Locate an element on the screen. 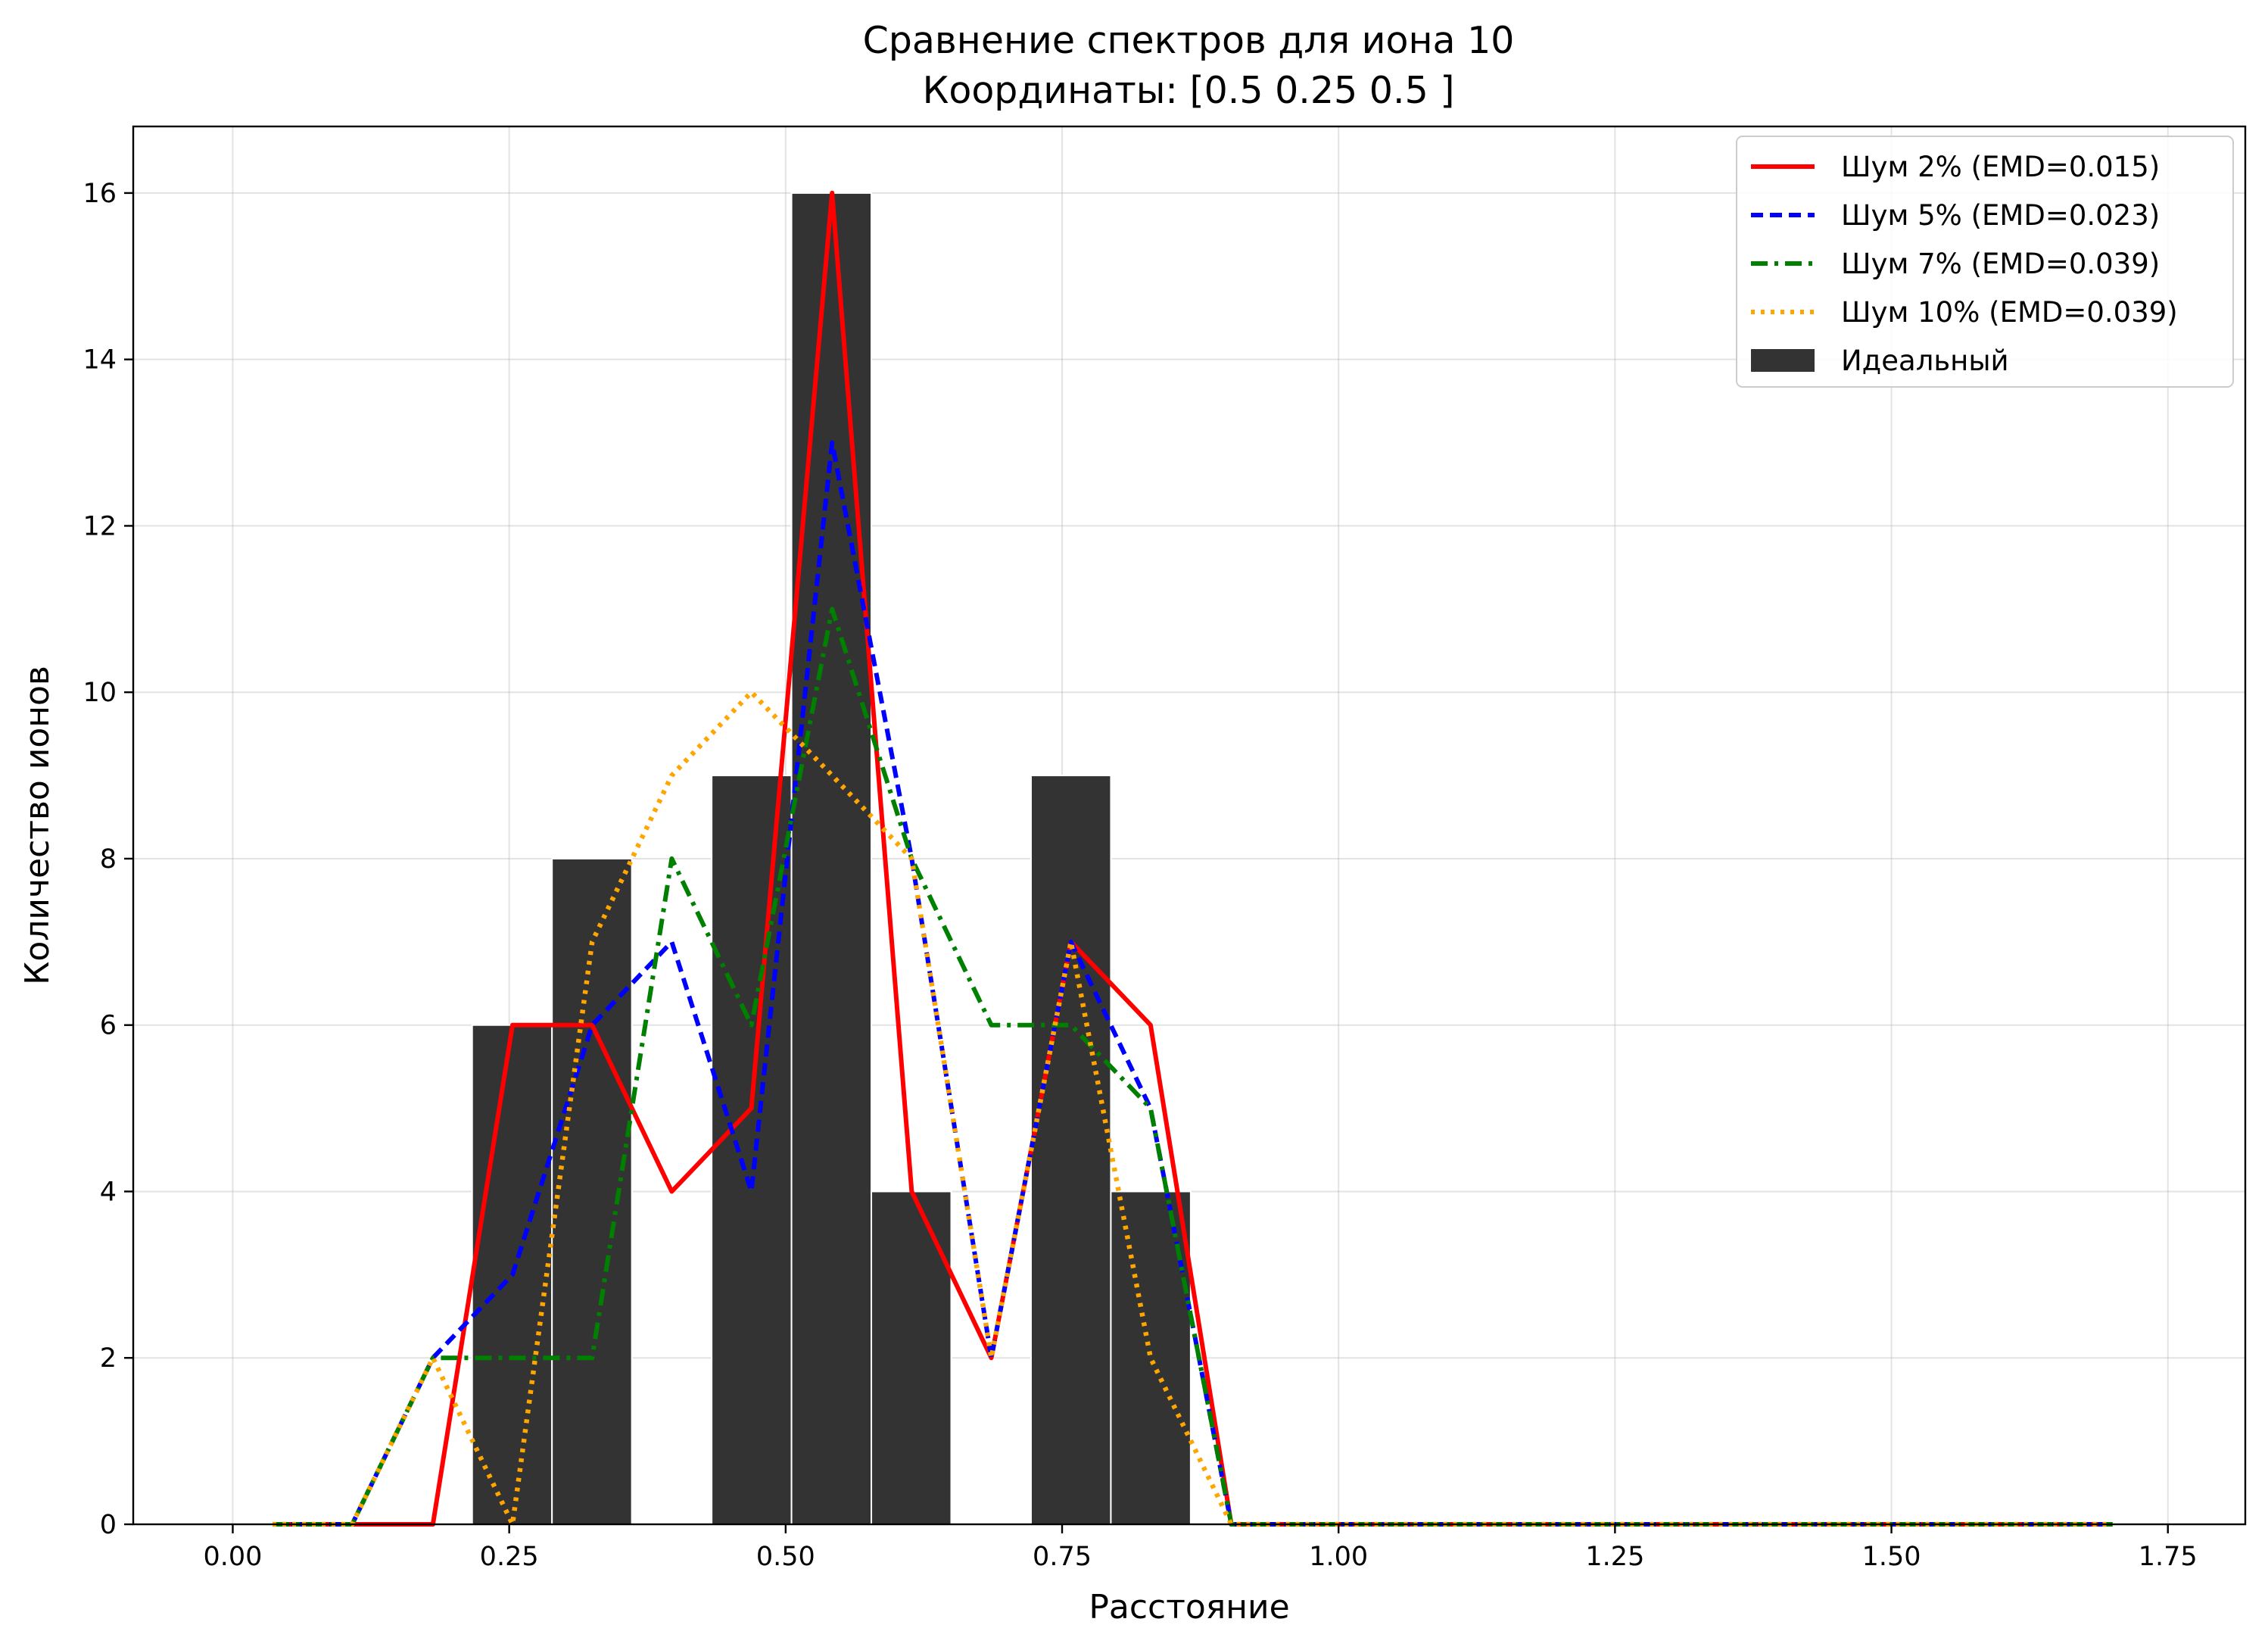 Image resolution: width=2268 pixels, height=1650 pixels. y-tick-label: 6 is located at coordinates (108, 1026).